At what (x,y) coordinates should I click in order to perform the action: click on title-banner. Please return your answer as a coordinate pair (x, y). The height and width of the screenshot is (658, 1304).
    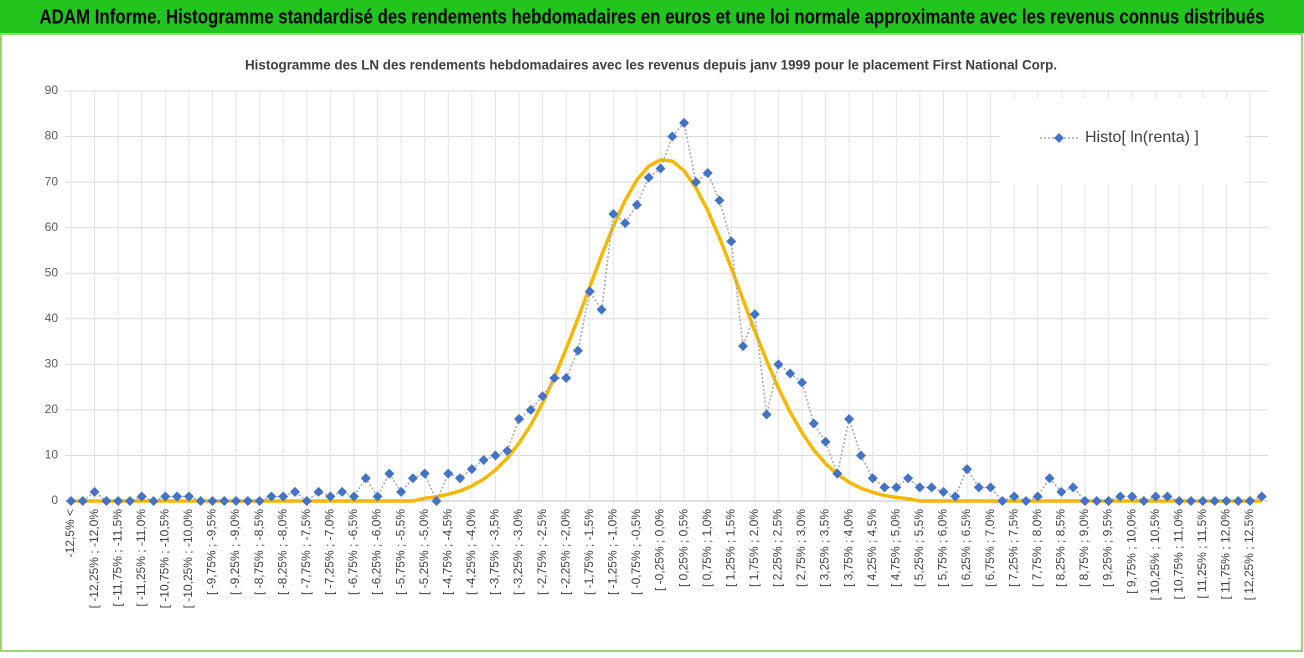
    Looking at the image, I should click on (652, 16).